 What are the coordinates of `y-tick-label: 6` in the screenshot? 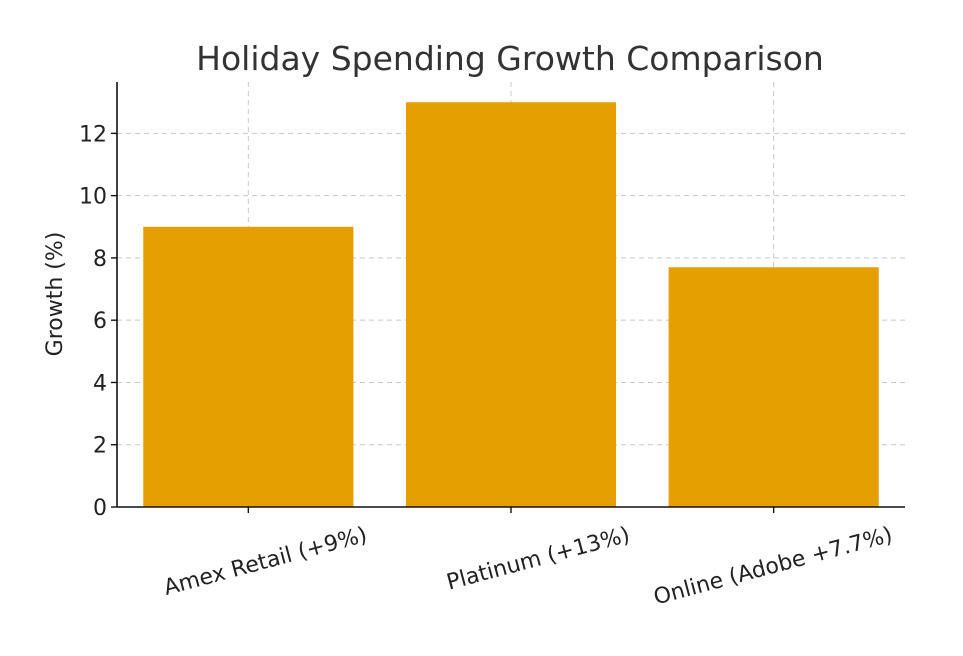 It's located at (100, 321).